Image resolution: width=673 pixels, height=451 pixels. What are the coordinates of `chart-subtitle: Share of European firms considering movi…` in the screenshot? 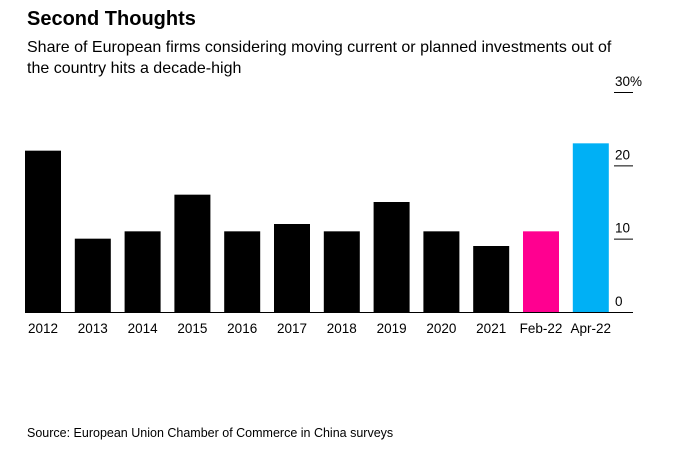 It's located at (319, 58).